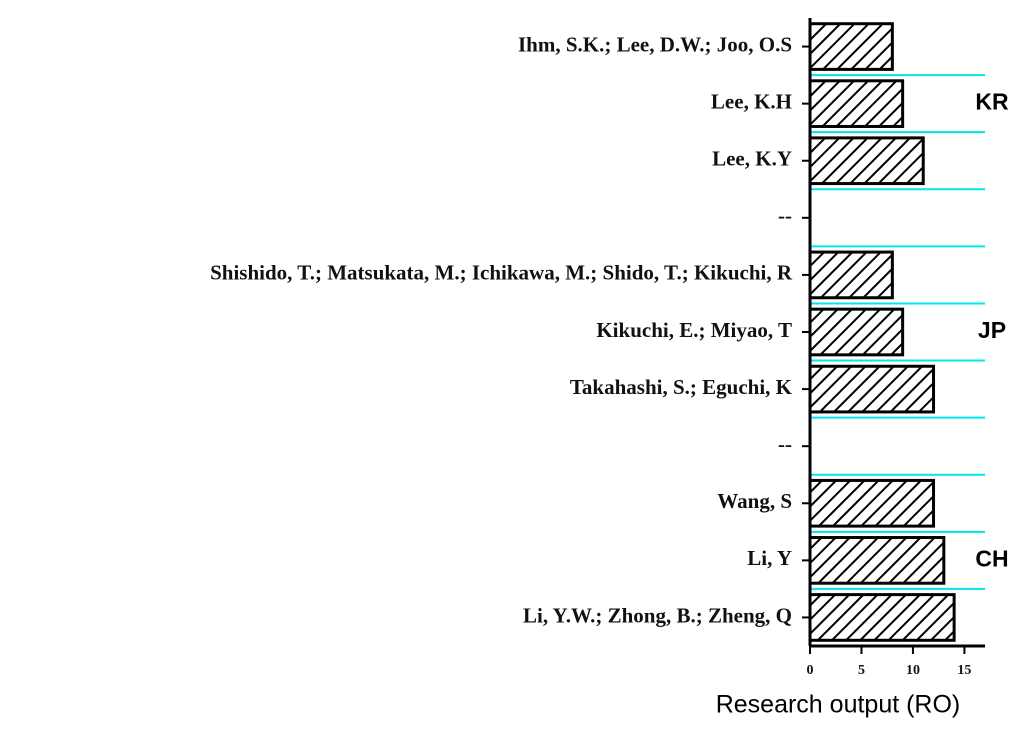  I want to click on category-label: Takahashi, S.; Eguchi, K, so click(681, 387).